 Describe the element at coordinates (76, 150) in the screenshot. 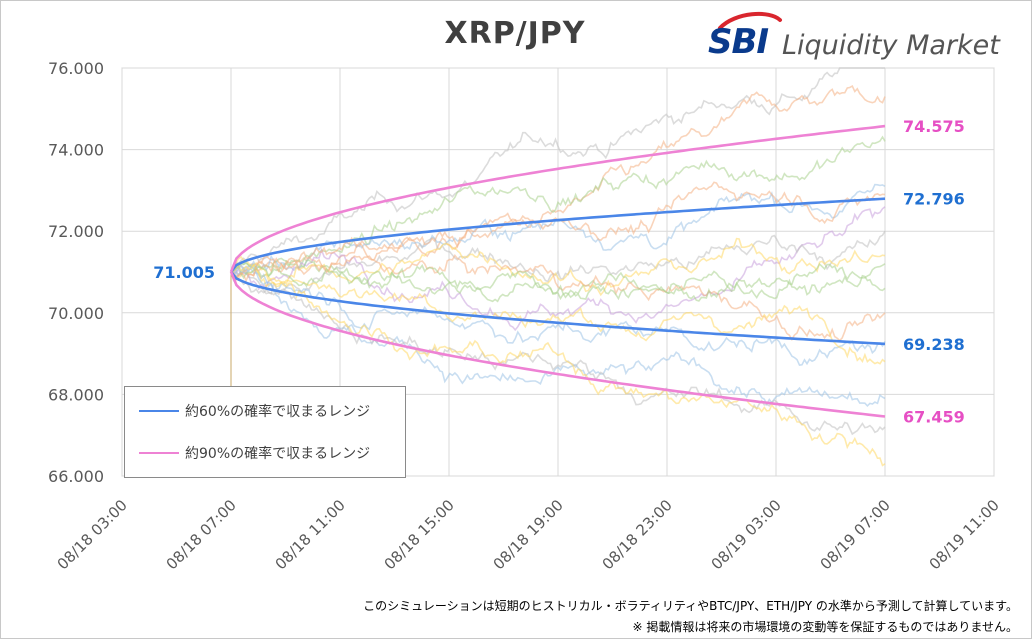

I see `y-tick-label: 74.000` at that location.